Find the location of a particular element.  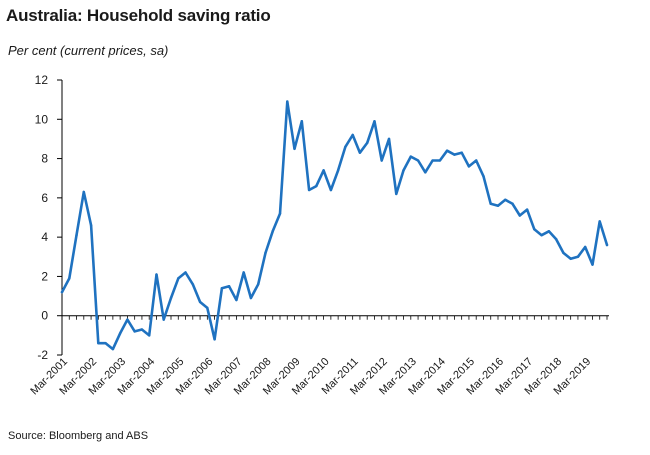

y-tick-label: 0 is located at coordinates (44, 316).